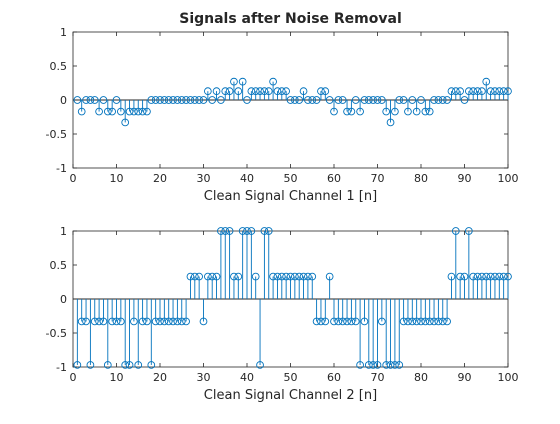 The image size is (560, 424). Describe the element at coordinates (421, 178) in the screenshot. I see `x-tick-label: 80` at that location.